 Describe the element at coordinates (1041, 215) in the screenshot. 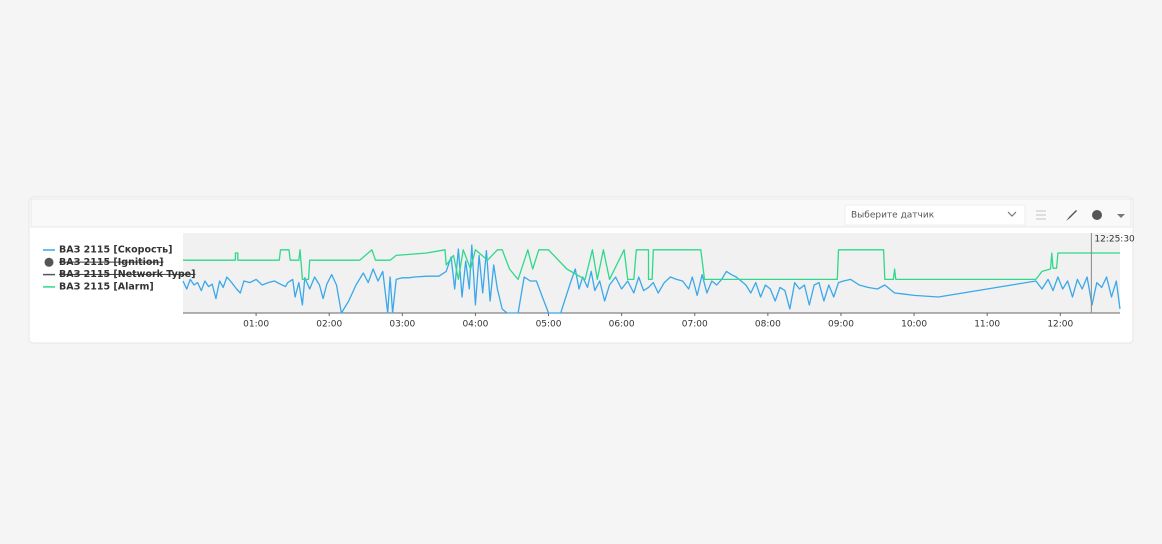

I see `list-icon` at that location.